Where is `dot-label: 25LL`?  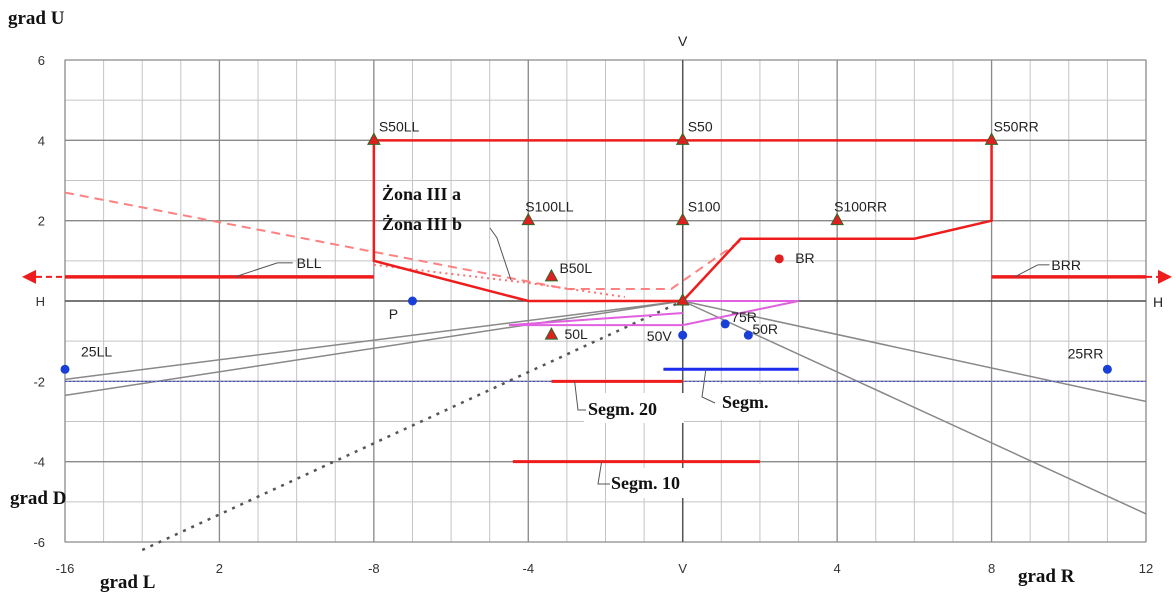
dot-label: 25LL is located at coordinates (96, 351).